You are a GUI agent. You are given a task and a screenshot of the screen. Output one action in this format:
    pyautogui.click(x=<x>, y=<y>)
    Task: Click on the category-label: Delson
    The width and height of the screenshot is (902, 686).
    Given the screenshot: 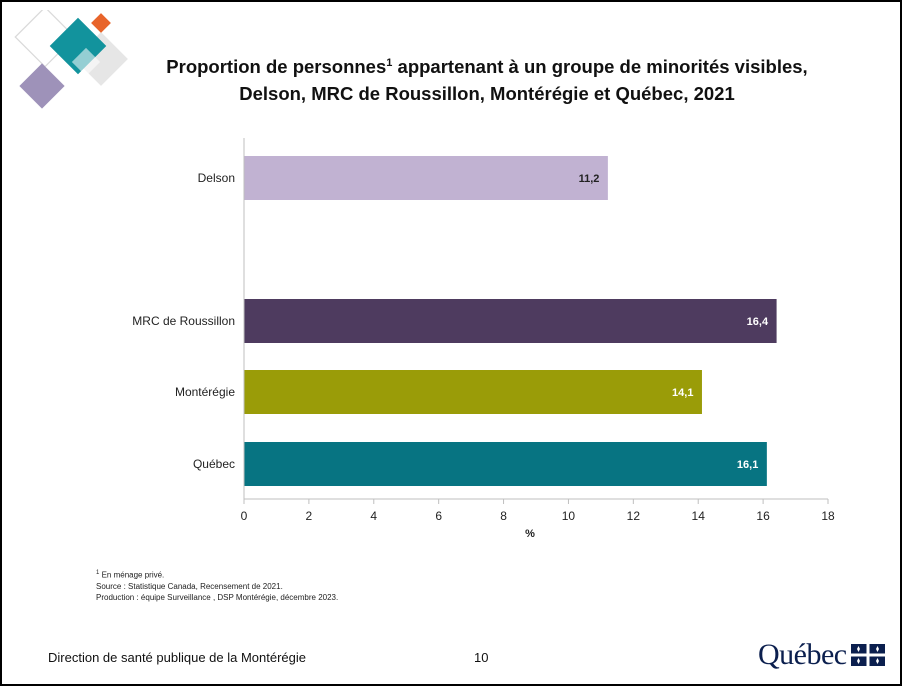 What is the action you would take?
    pyautogui.click(x=216, y=178)
    